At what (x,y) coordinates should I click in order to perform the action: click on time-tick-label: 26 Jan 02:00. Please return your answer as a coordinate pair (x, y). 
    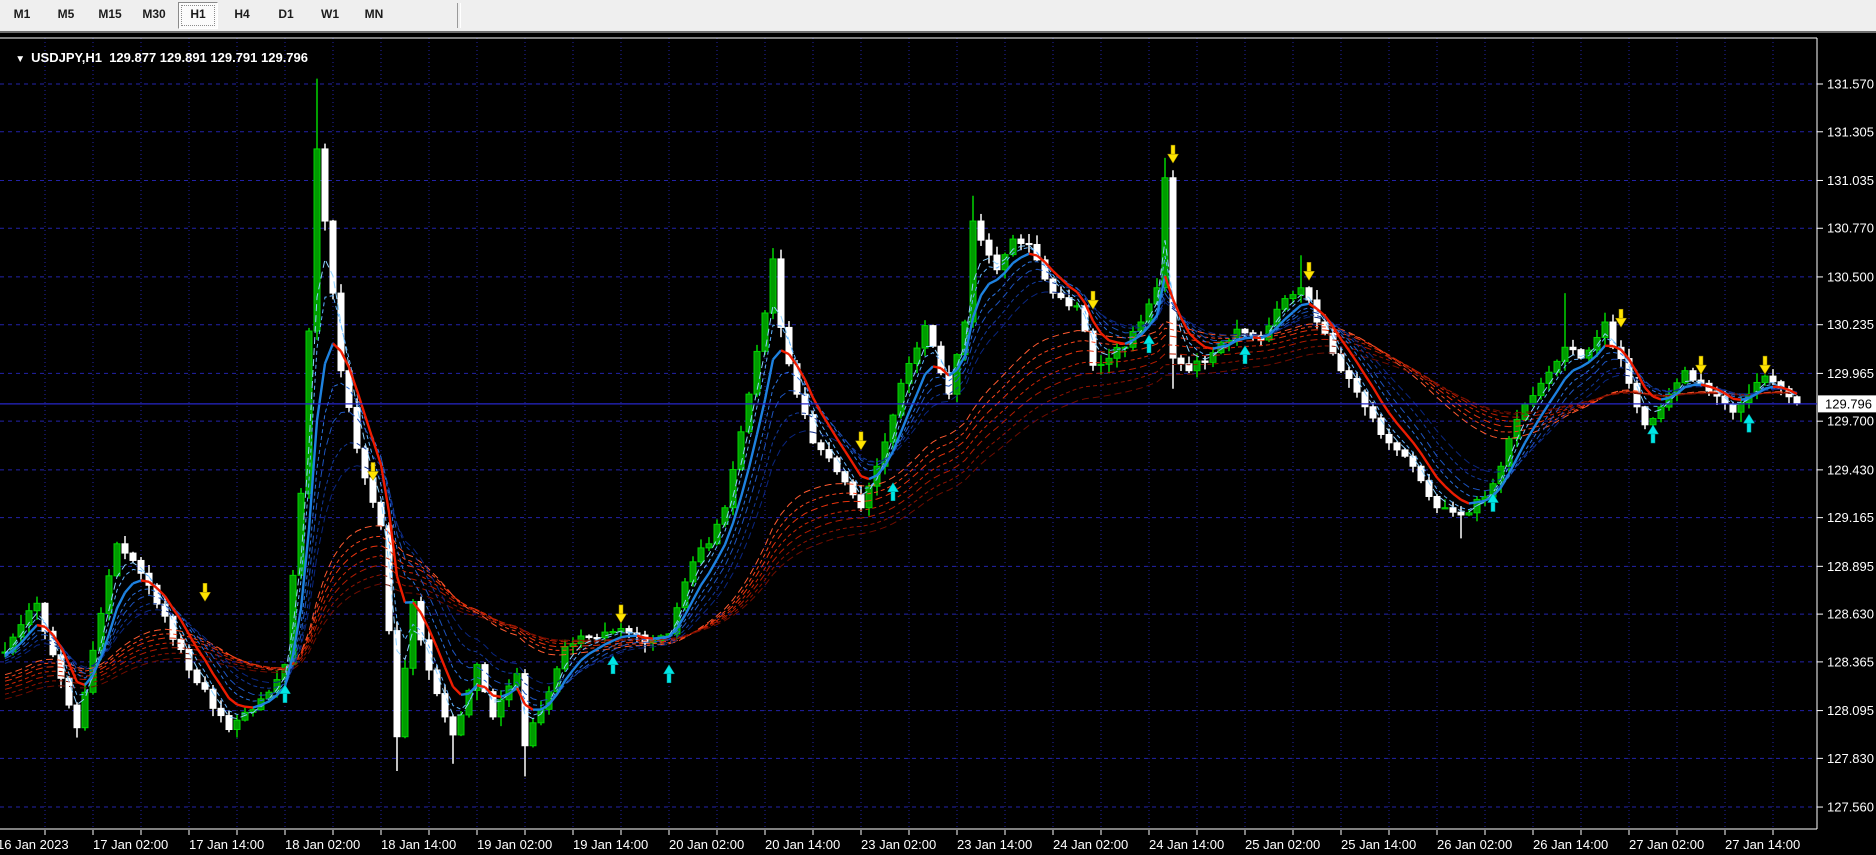
    Looking at the image, I should click on (1474, 844).